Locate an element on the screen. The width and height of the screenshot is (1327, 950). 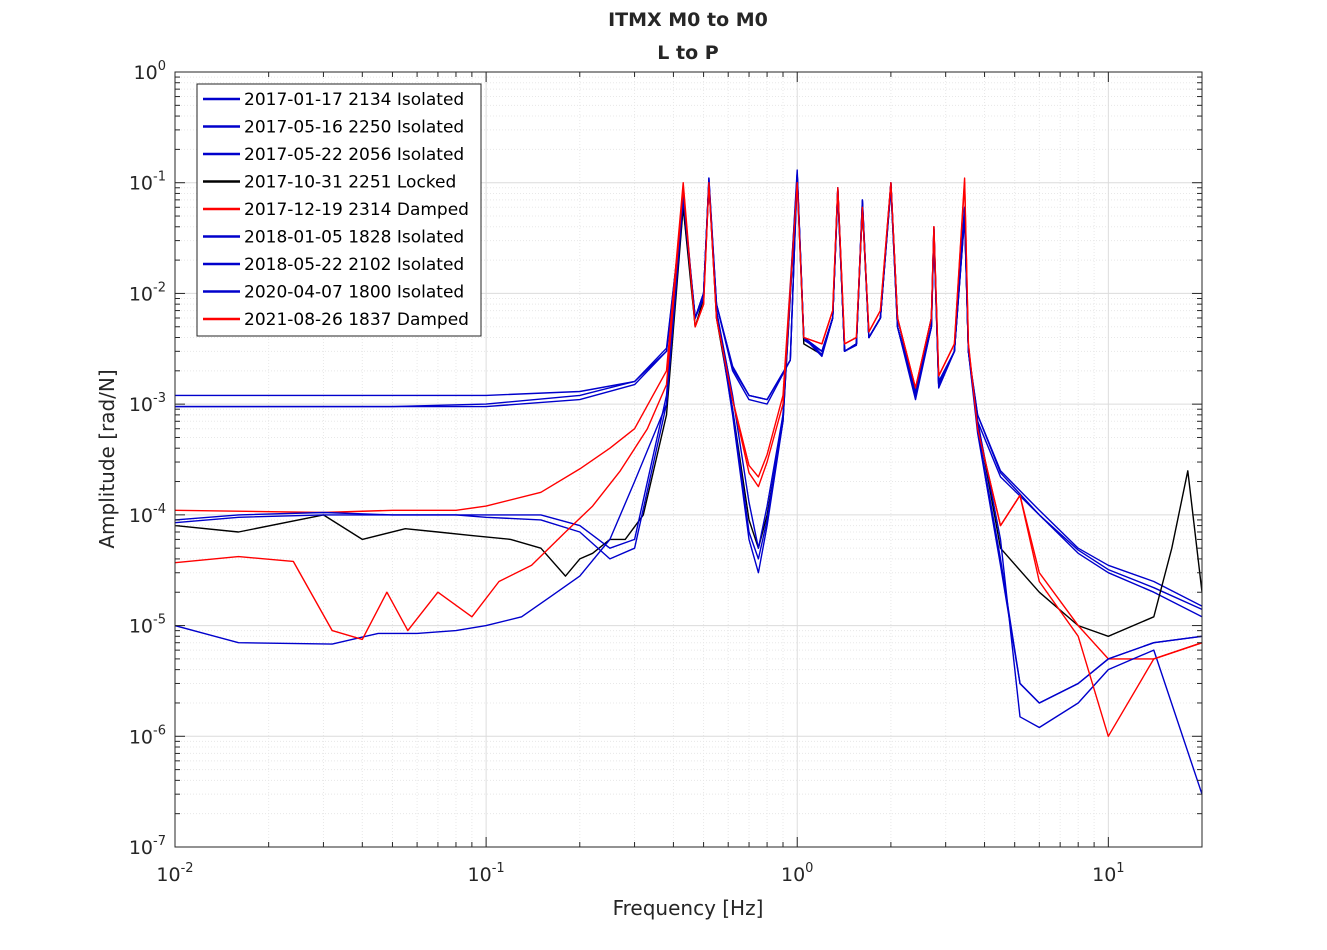
legend-label-6: 2018-01-05 1828 Isolated is located at coordinates (354, 238).